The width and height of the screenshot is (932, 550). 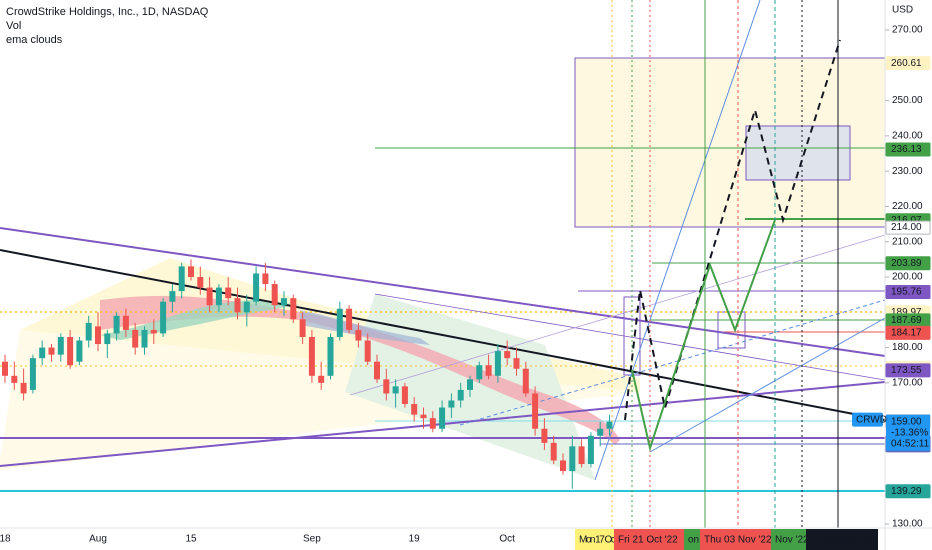 What do you see at coordinates (703, 335) in the screenshot?
I see `projection-path` at bounding box center [703, 335].